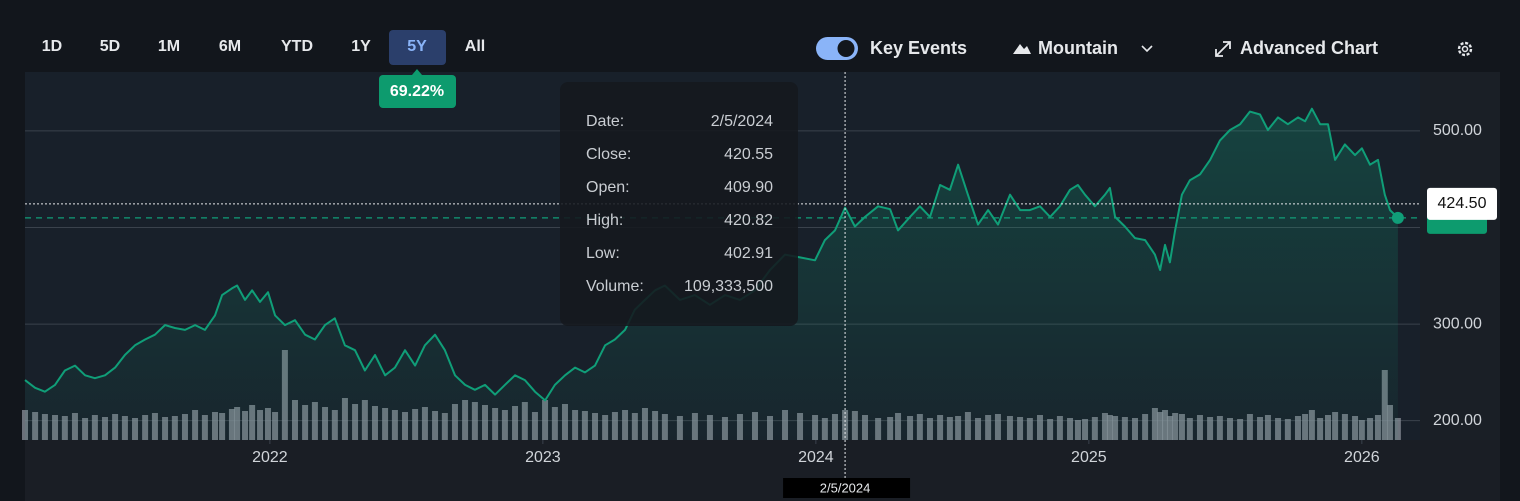  Describe the element at coordinates (1089, 457) in the screenshot. I see `x-tick-label: 2025` at that location.